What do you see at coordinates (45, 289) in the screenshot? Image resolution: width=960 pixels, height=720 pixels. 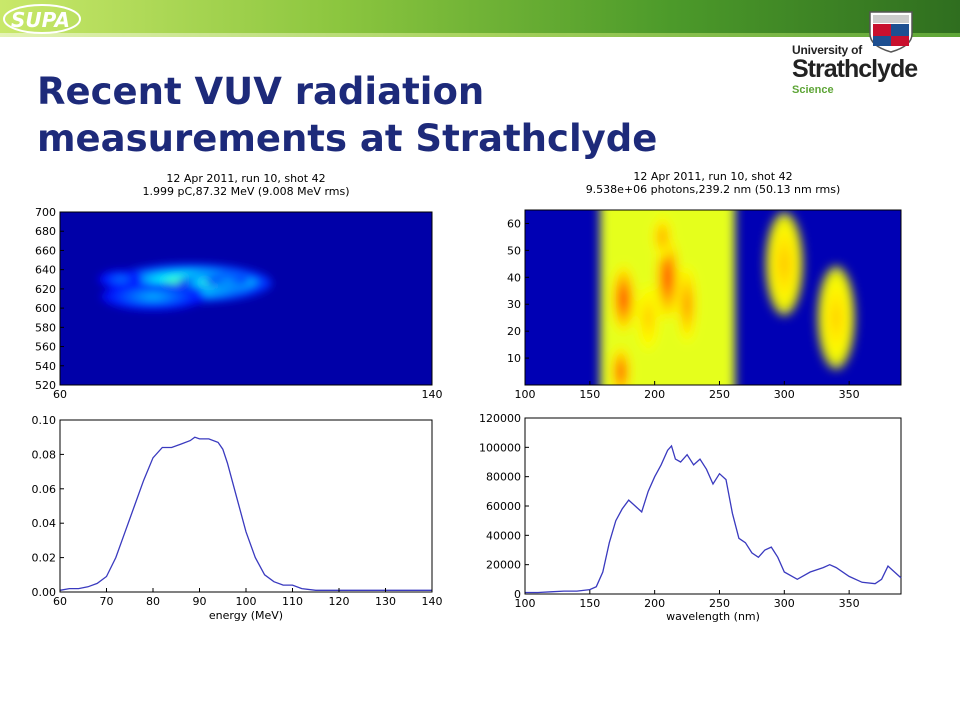 I see `y-tick-label: 620` at bounding box center [45, 289].